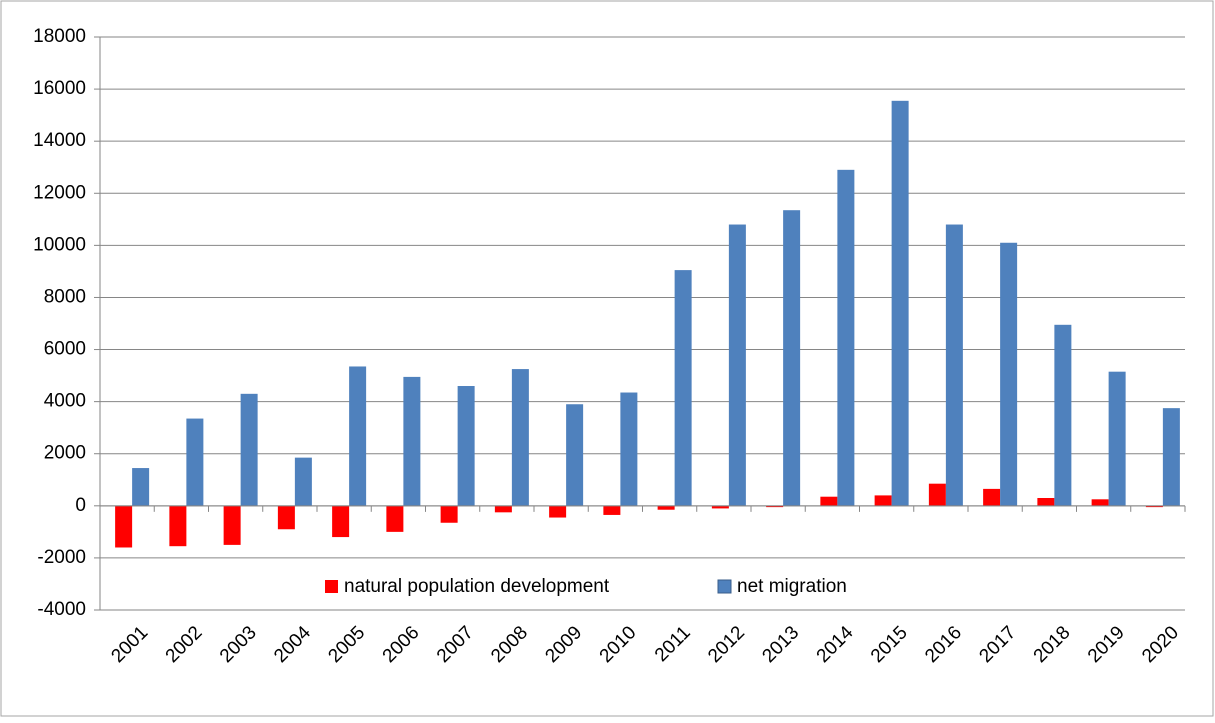  What do you see at coordinates (59, 140) in the screenshot?
I see `y-tick-label: 14000` at bounding box center [59, 140].